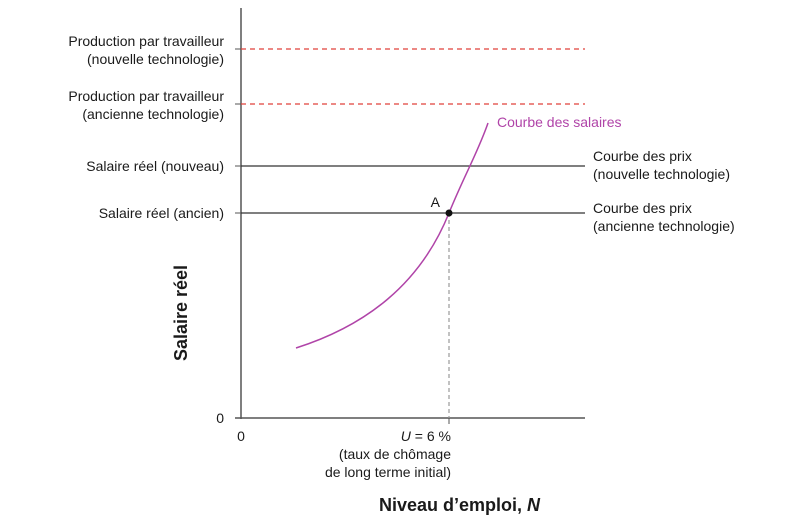  Describe the element at coordinates (220, 418) in the screenshot. I see `y-zero-label: 0` at that location.